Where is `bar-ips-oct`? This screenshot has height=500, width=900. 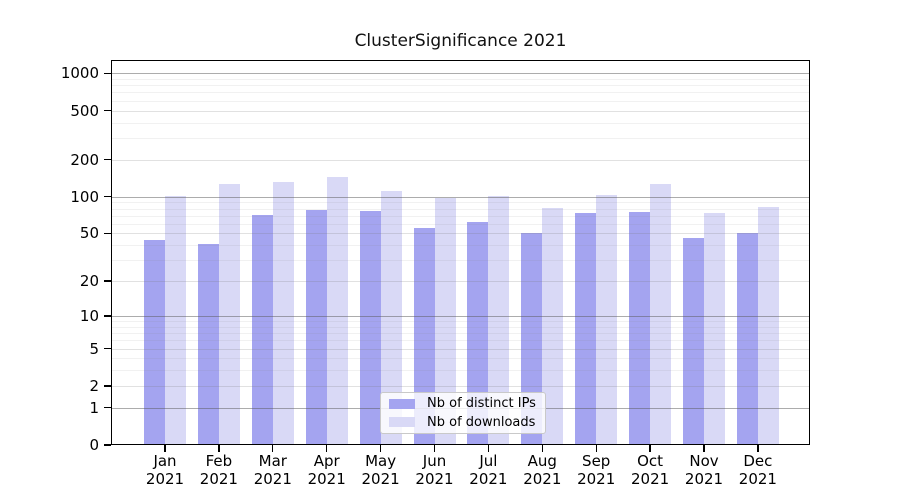 bar-ips-oct is located at coordinates (640, 328).